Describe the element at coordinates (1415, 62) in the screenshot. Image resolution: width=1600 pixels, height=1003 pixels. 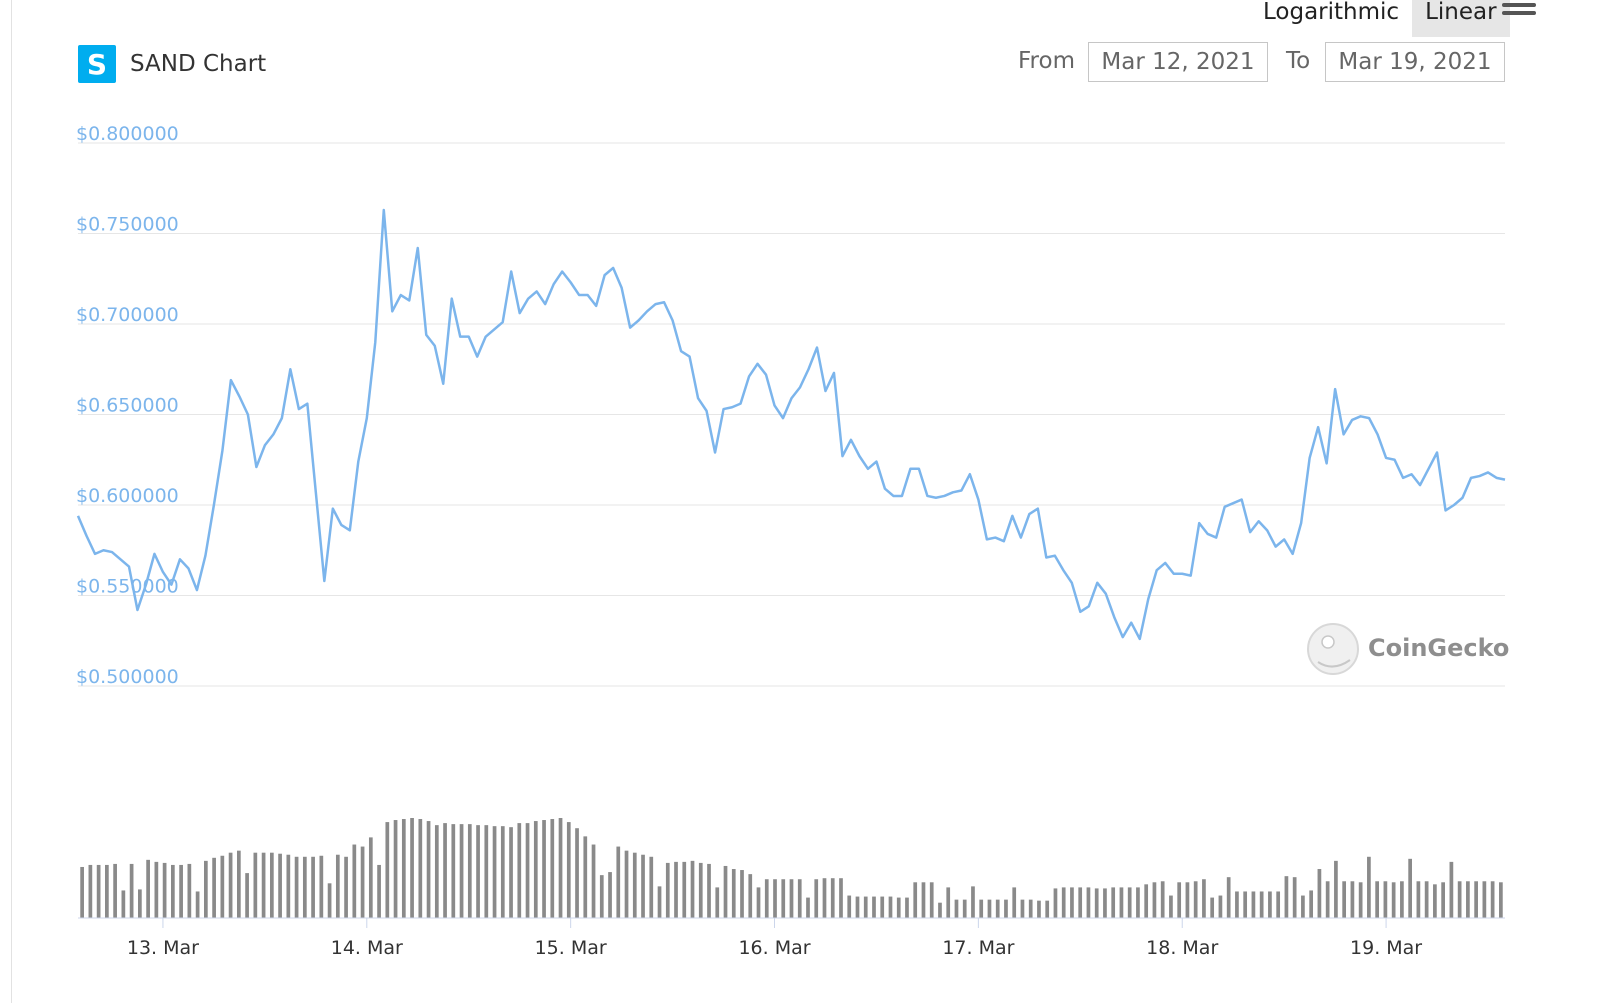
I see `to-date-input` at that location.